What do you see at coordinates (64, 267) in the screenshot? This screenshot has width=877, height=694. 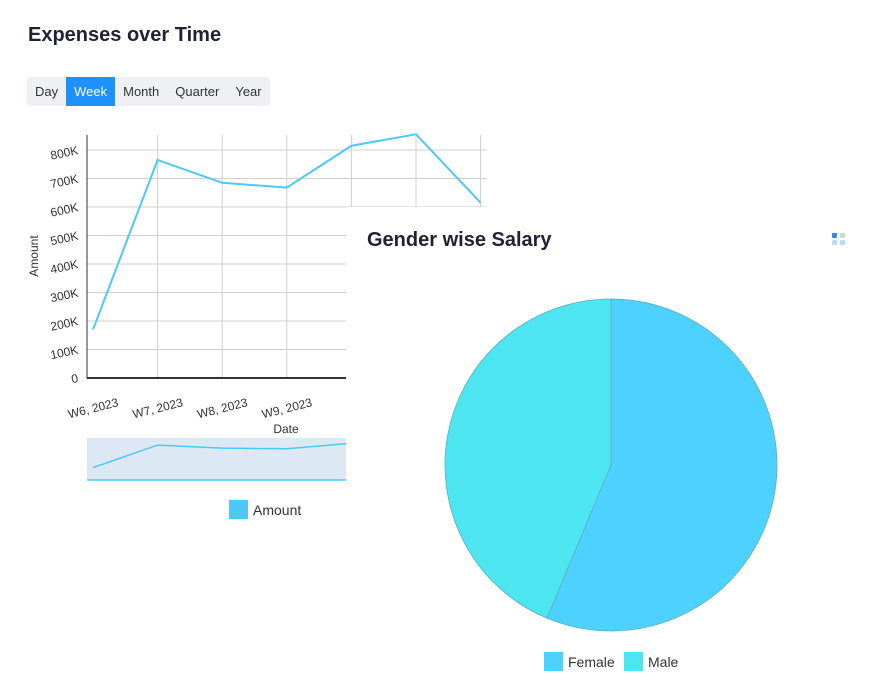 I see `y-tick-label: 400K` at bounding box center [64, 267].